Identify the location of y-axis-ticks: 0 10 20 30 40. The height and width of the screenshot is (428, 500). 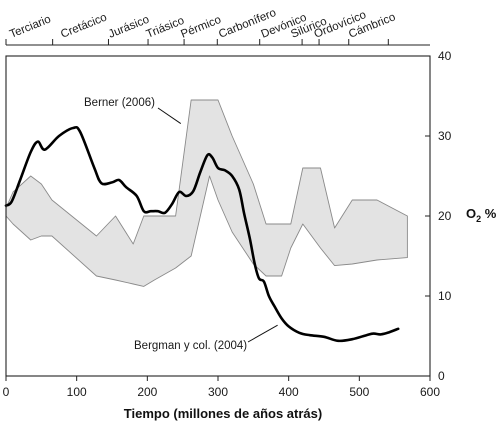
(438, 216).